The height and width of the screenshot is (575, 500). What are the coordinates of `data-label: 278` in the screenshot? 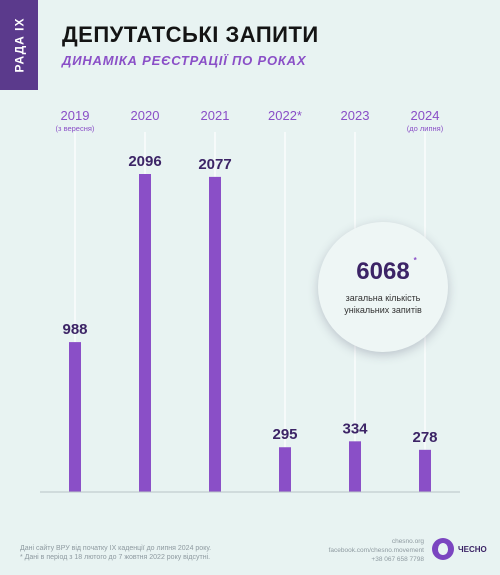 It's located at (424, 437).